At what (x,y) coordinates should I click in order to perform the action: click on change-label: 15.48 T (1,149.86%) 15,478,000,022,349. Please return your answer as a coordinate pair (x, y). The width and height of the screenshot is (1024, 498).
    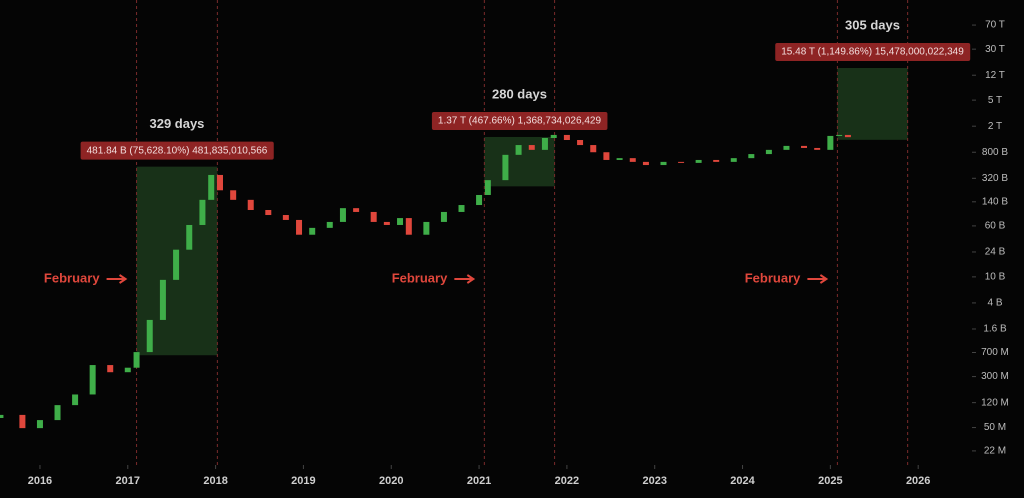
    Looking at the image, I should click on (872, 52).